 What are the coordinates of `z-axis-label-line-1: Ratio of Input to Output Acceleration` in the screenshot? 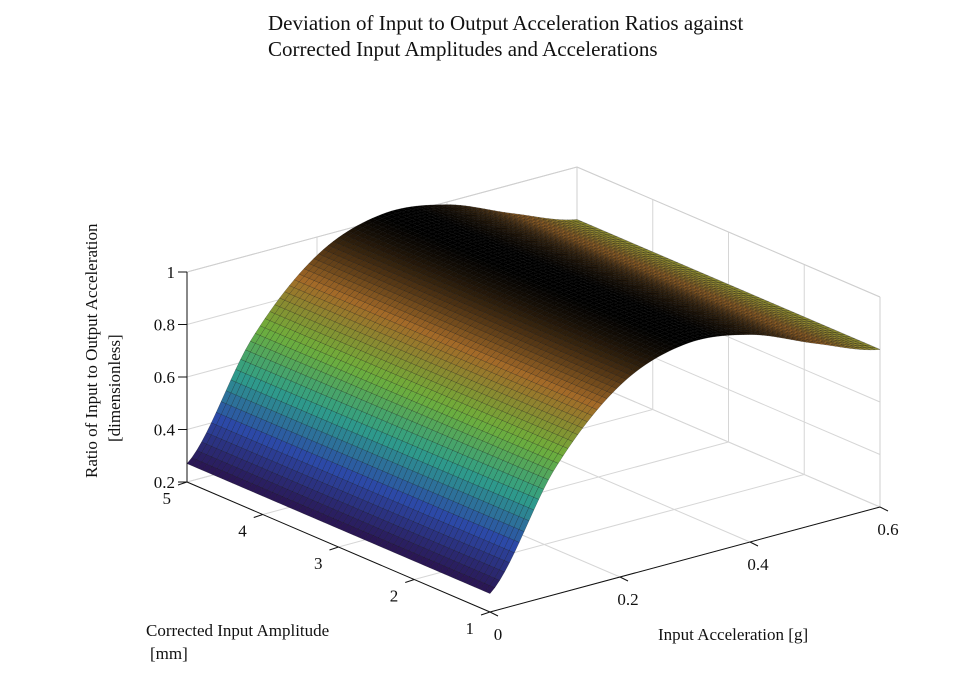 It's located at (91, 350).